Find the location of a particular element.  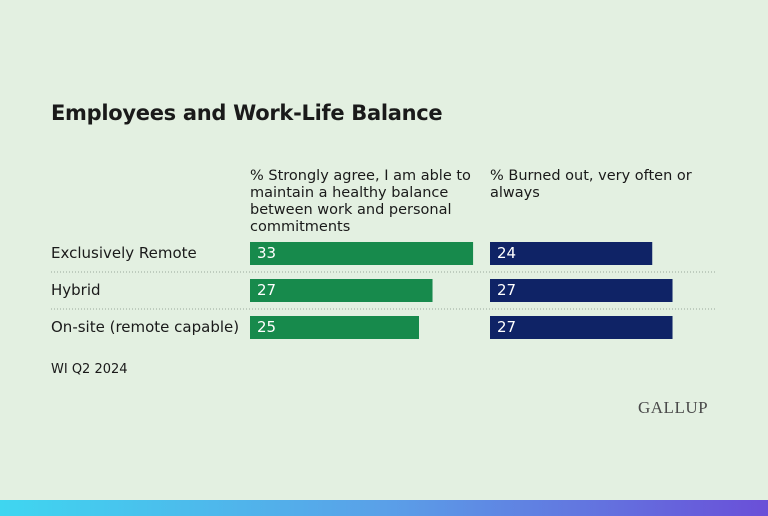

footer-strip is located at coordinates (384, 508).